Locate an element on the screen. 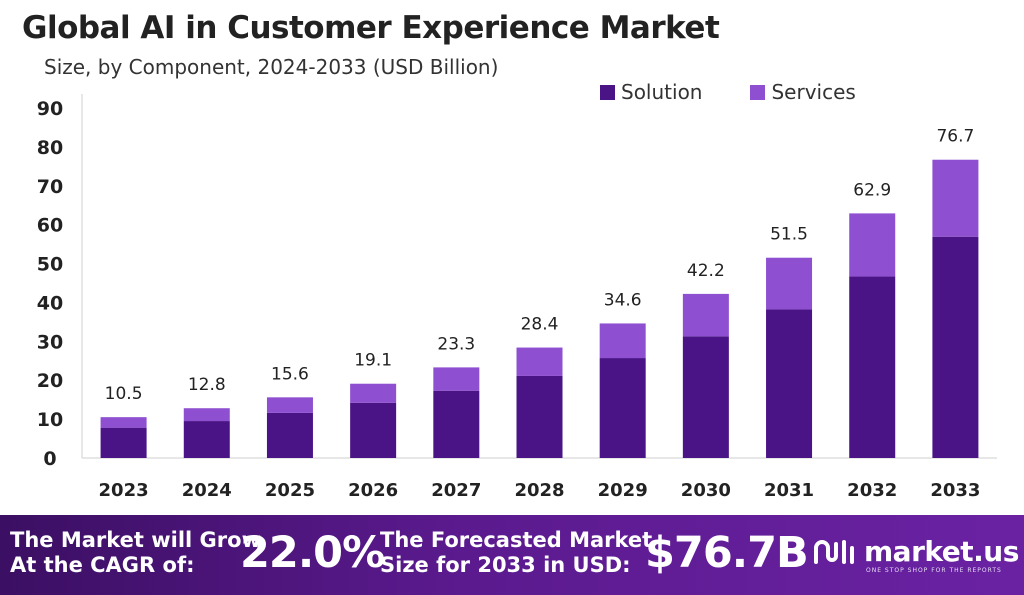 This screenshot has width=1024, height=595. x-tick-label-2029: 2029 is located at coordinates (623, 490).